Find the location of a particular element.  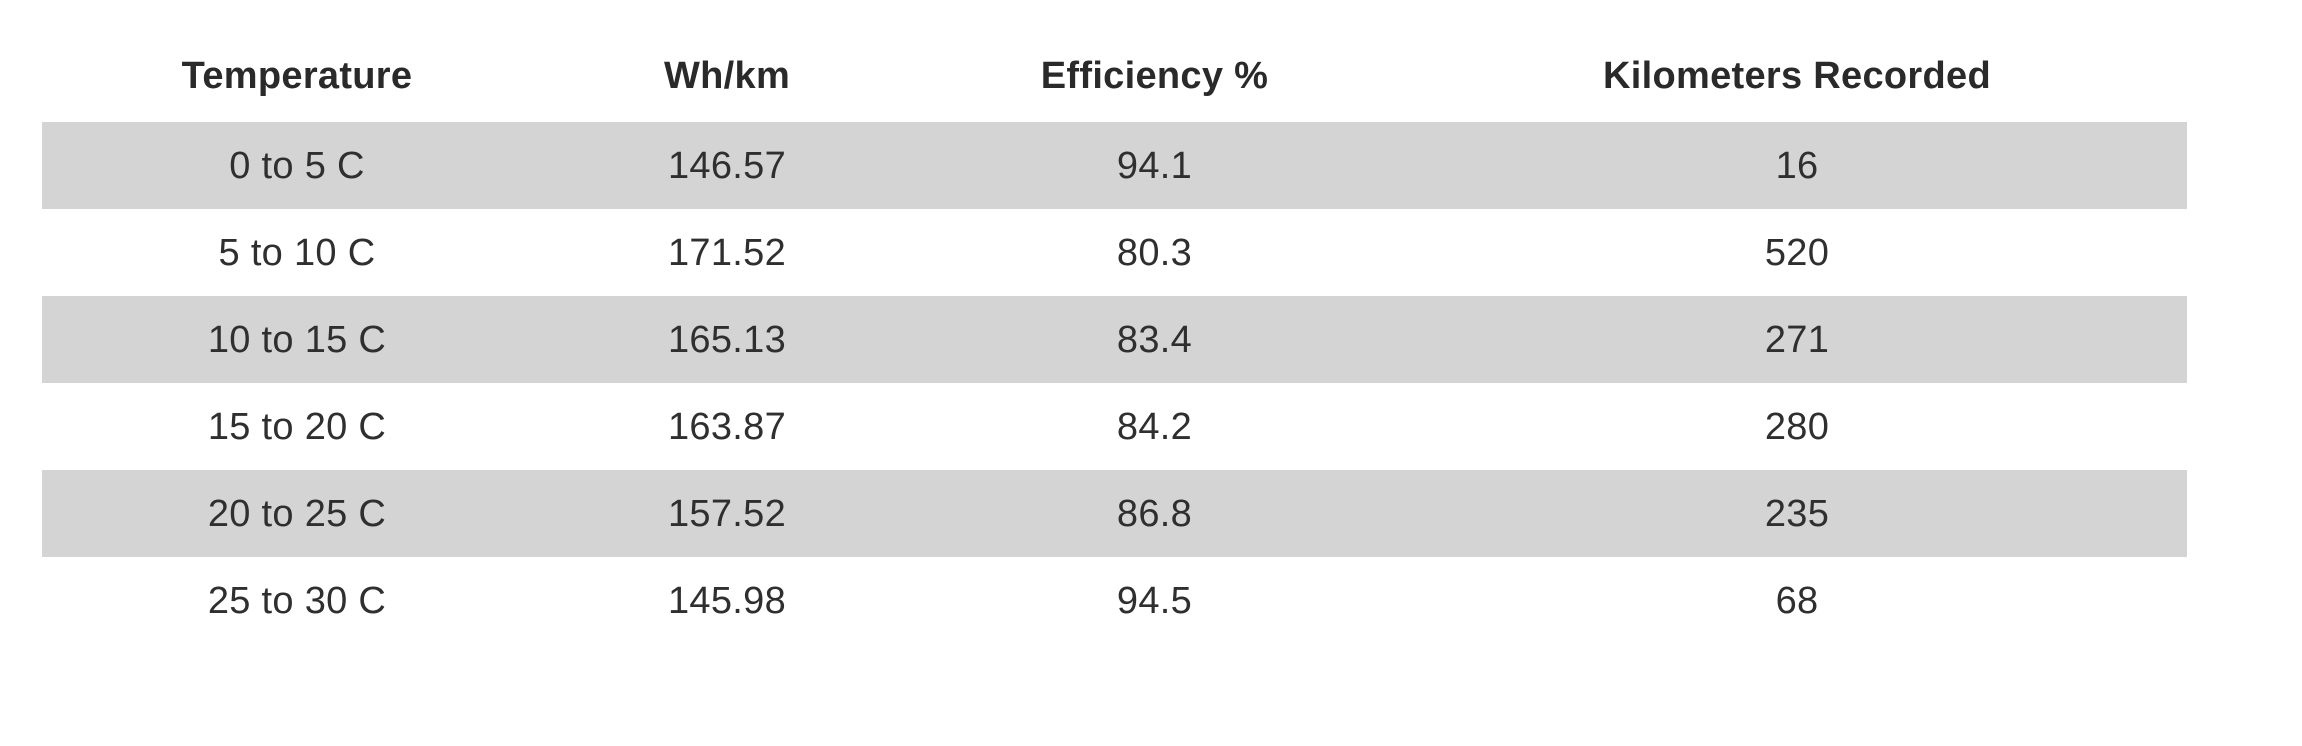

cell-temperature: 15 to 20 C is located at coordinates (297, 426).